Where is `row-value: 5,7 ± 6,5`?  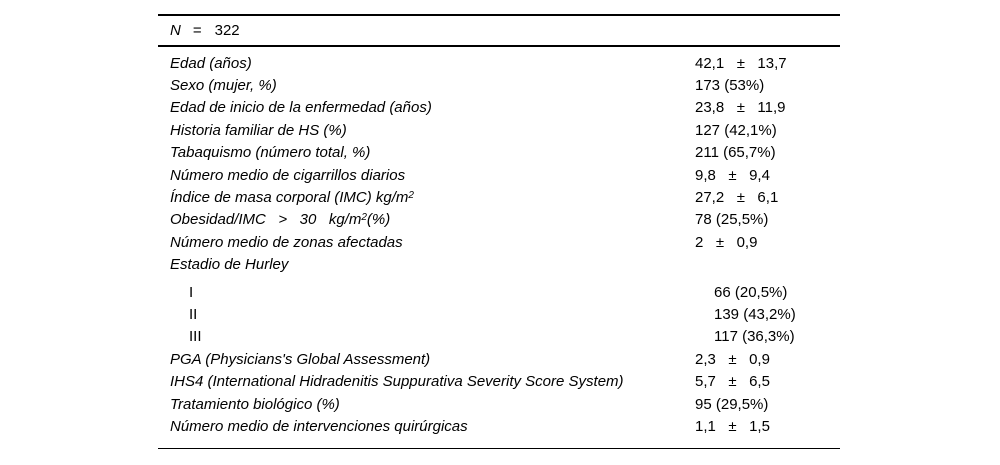 row-value: 5,7 ± 6,5 is located at coordinates (732, 382).